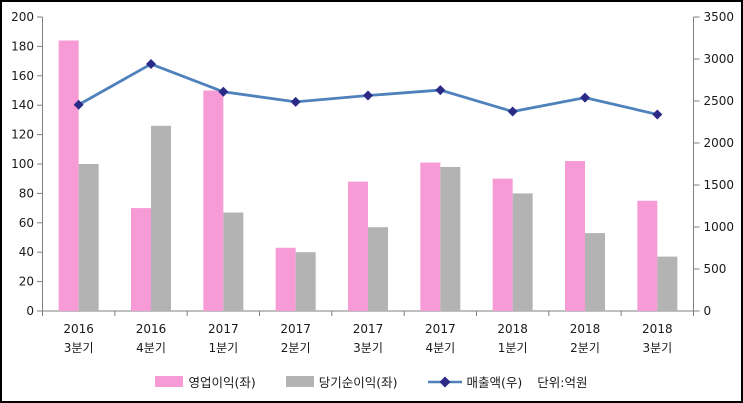 Image resolution: width=743 pixels, height=403 pixels. I want to click on left-axis-tick-label: 60, so click(26, 223).